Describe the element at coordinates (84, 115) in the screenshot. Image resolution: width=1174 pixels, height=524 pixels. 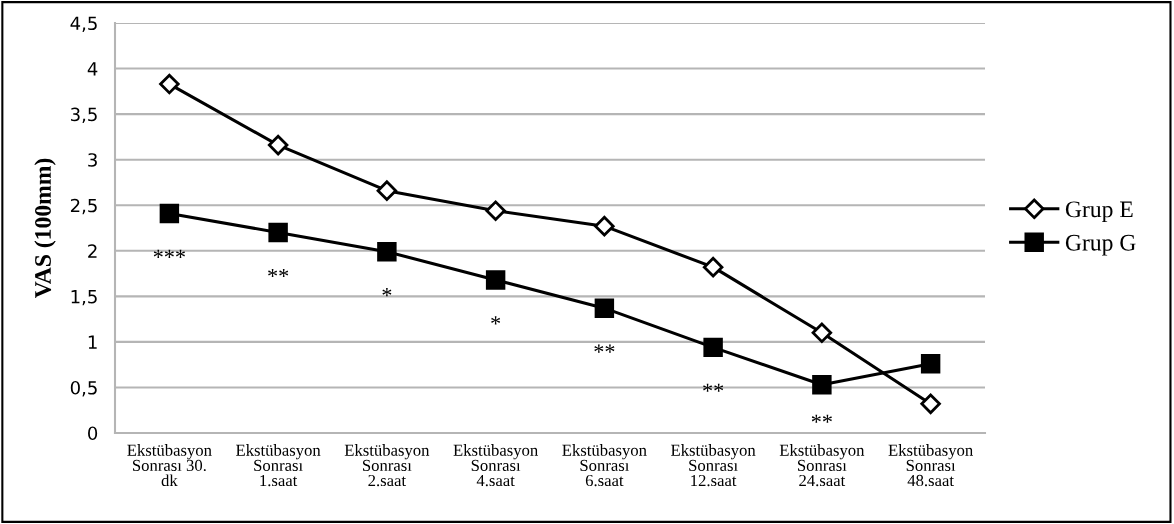
I see `y-tick-label: 3,5` at that location.